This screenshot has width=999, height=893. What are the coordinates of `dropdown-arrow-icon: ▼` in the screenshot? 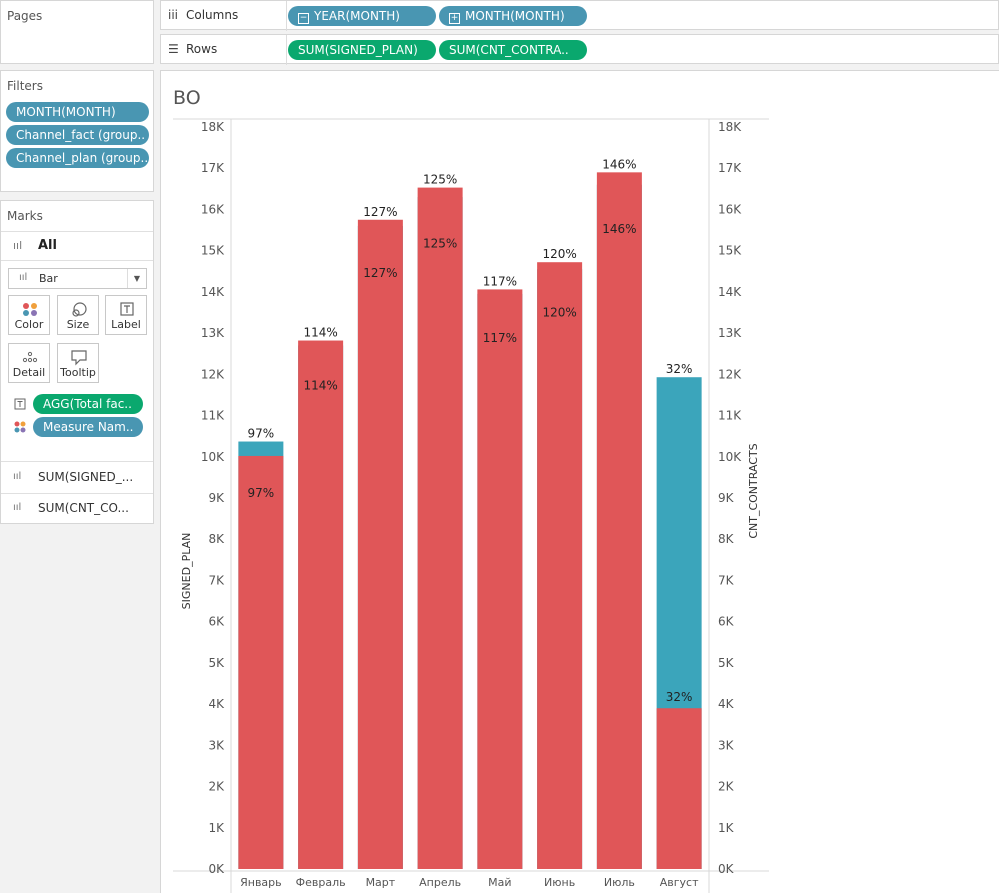 It's located at (136, 278).